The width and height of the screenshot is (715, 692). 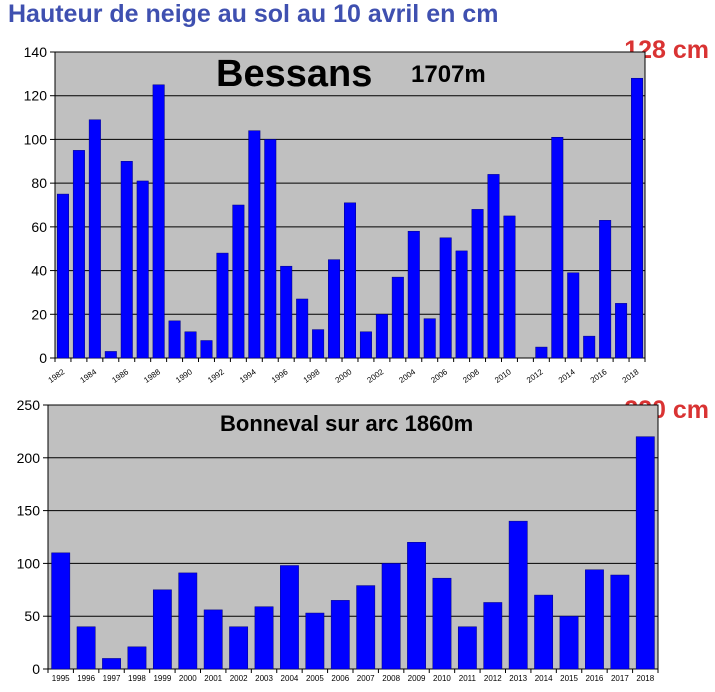 I want to click on x-tick-label: 1999, so click(x=162, y=678).